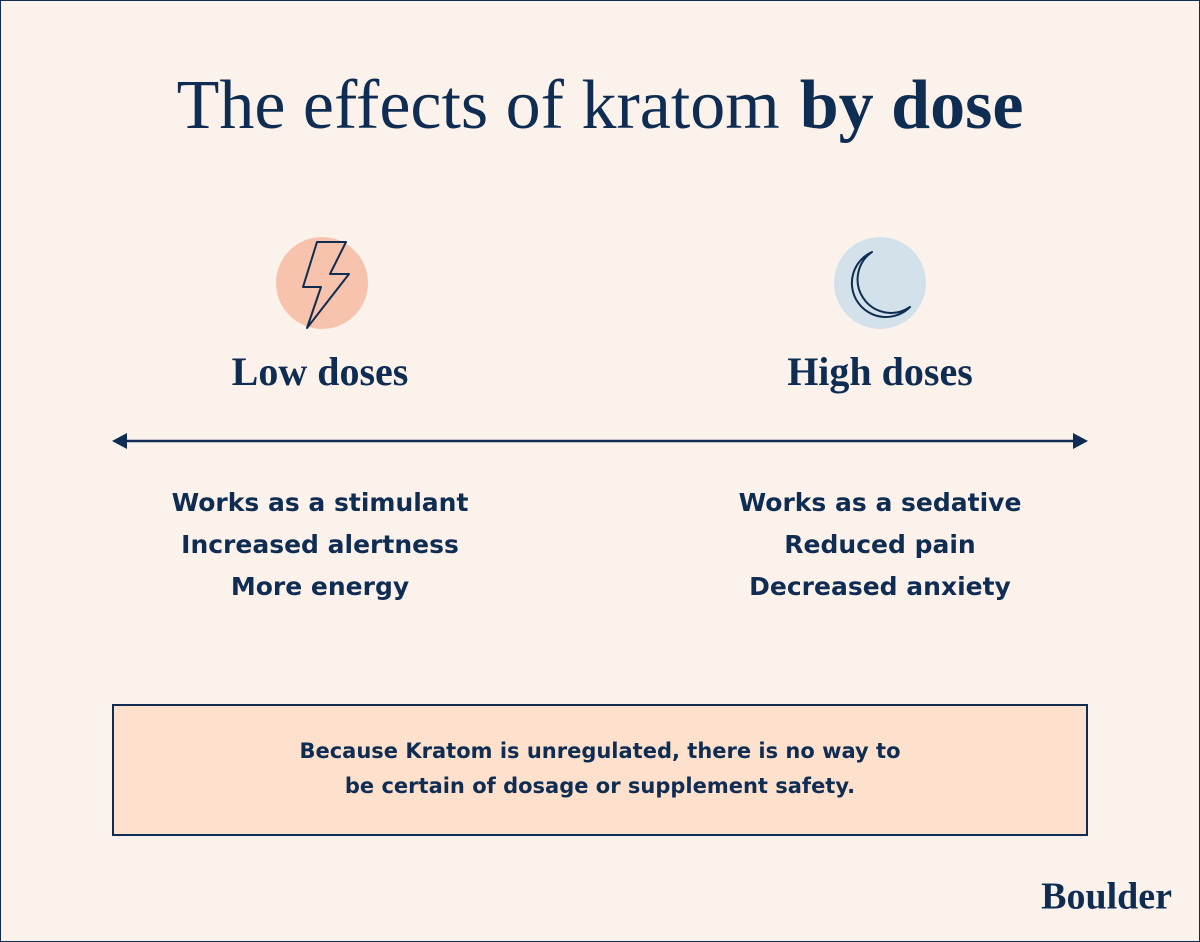 The image size is (1200, 942). Describe the element at coordinates (320, 502) in the screenshot. I see `effect: Works as a stimulant` at that location.